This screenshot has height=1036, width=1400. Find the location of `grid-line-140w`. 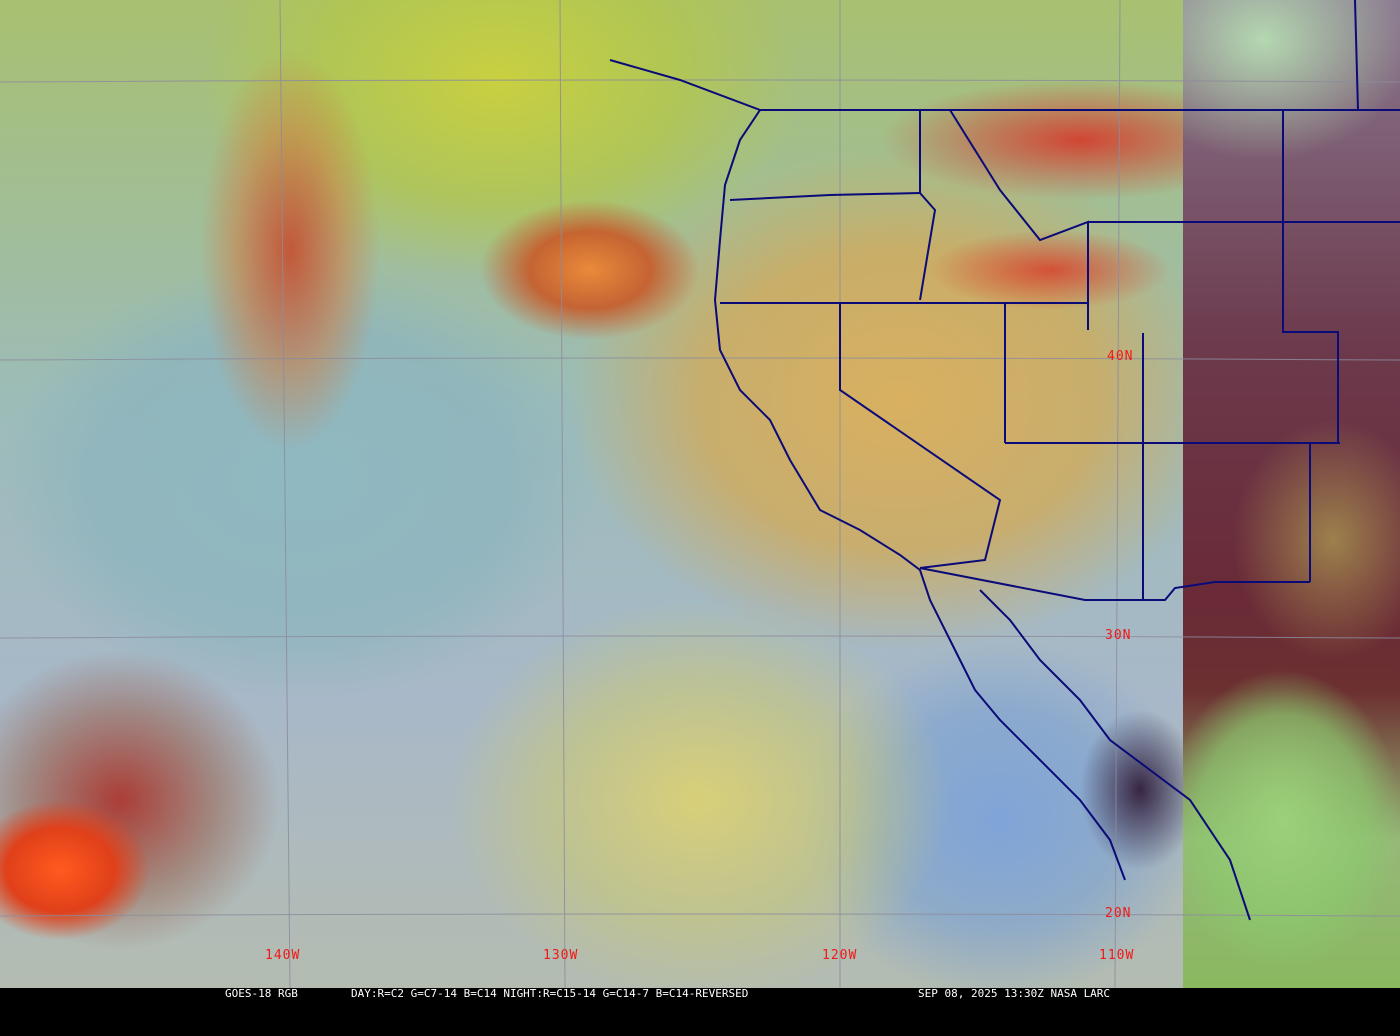

grid-line-140w is located at coordinates (285, 494).